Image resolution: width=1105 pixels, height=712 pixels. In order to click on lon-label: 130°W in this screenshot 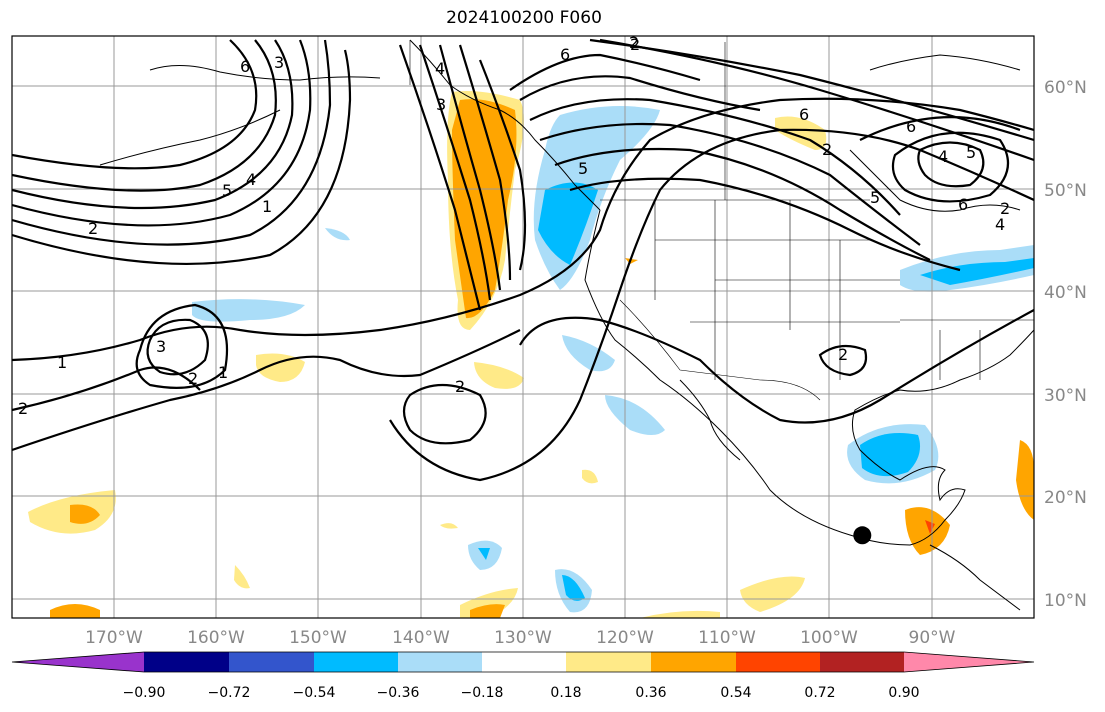, I will do `click(523, 638)`.